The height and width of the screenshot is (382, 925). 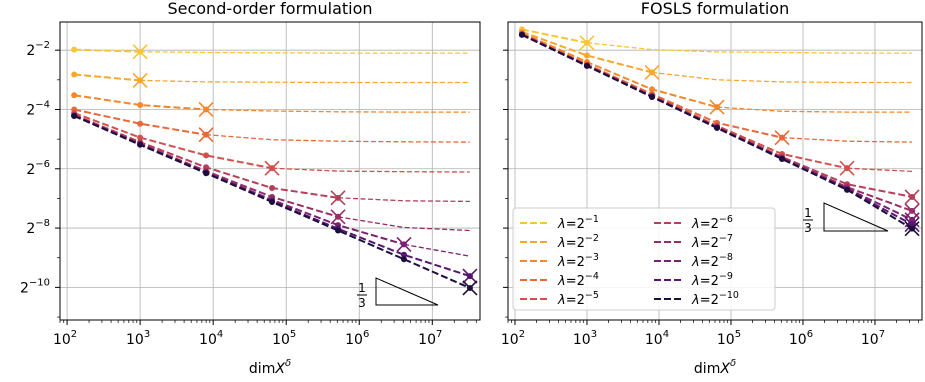 What do you see at coordinates (38, 108) in the screenshot?
I see `y-tick-label: 2−4` at bounding box center [38, 108].